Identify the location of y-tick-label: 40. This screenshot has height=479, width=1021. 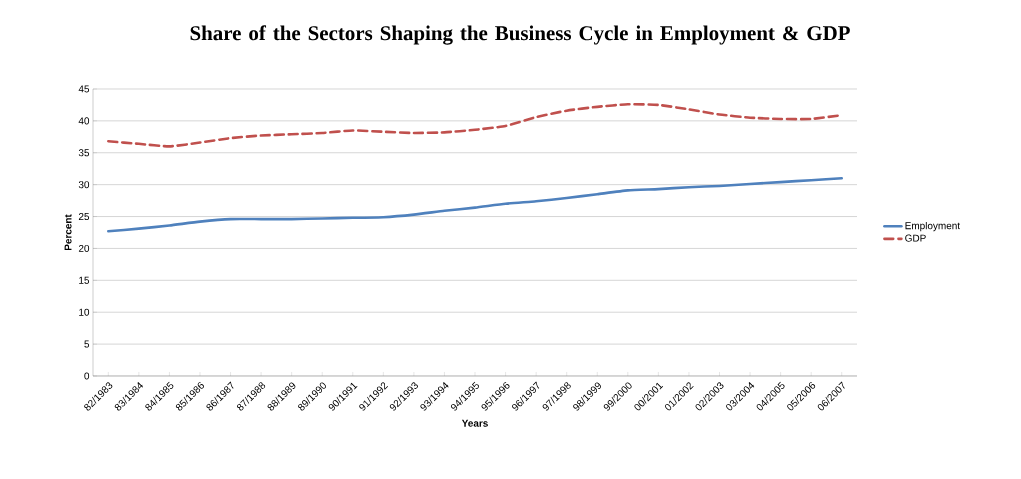
(84, 121).